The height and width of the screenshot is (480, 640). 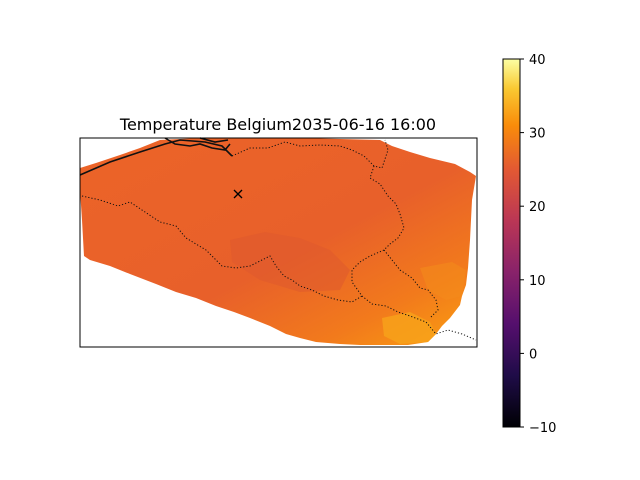 I want to click on colorbar-tick-label: 20, so click(x=537, y=207).